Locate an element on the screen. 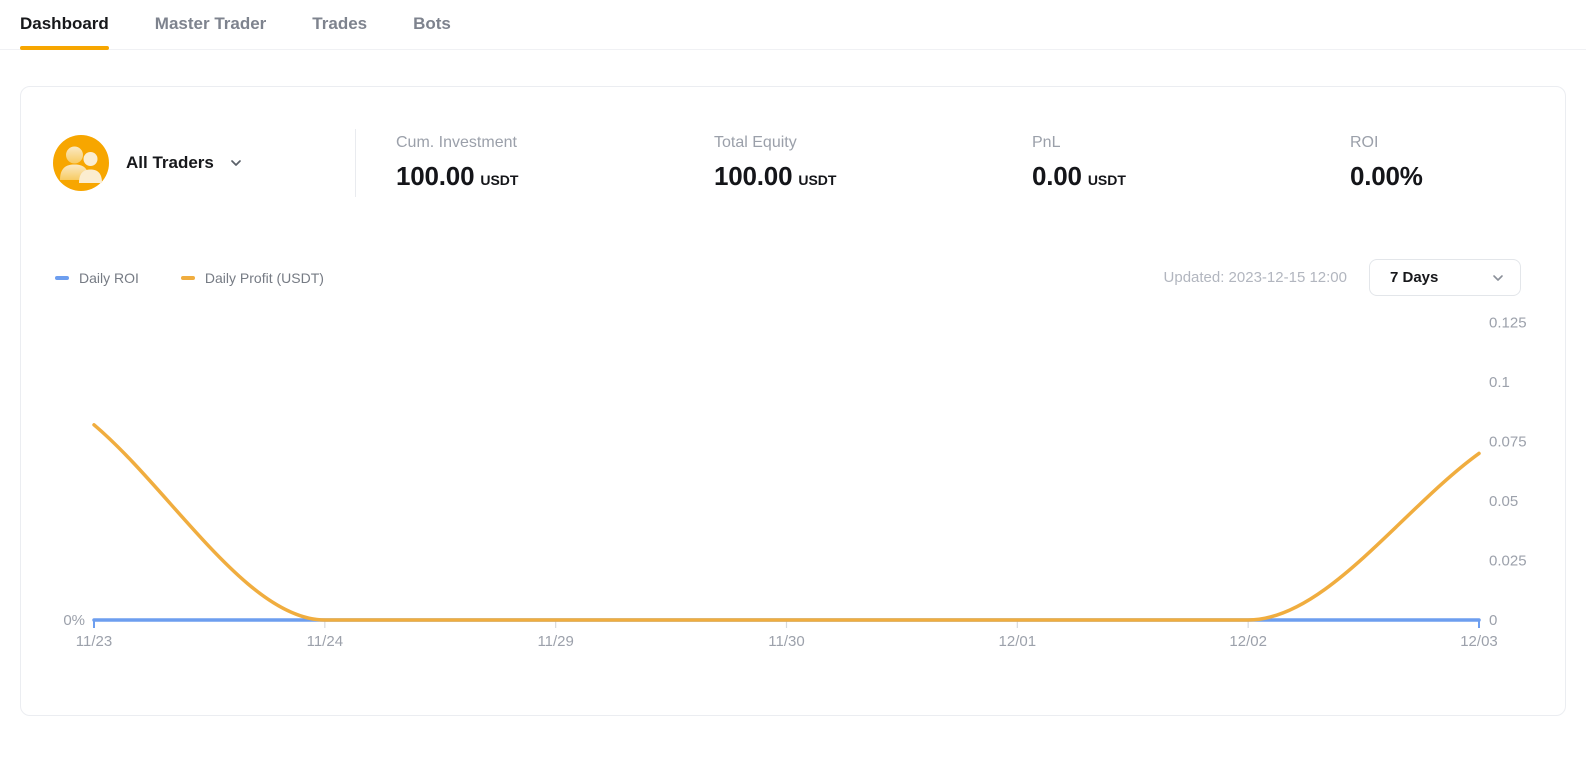  y-axis-tick-label: 0.1 is located at coordinates (1499, 382).